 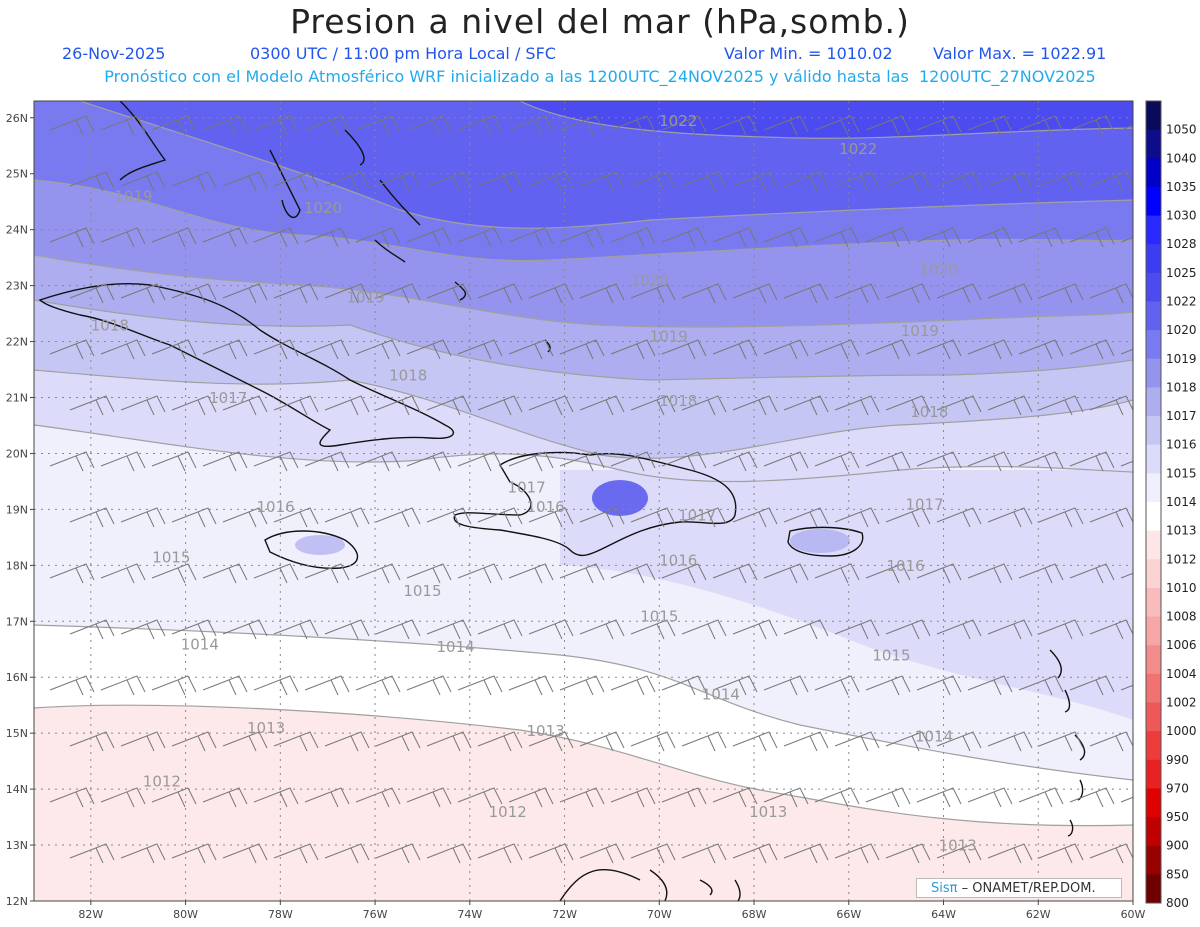 What do you see at coordinates (620, 498) in the screenshot?
I see `low-hispaniola` at bounding box center [620, 498].